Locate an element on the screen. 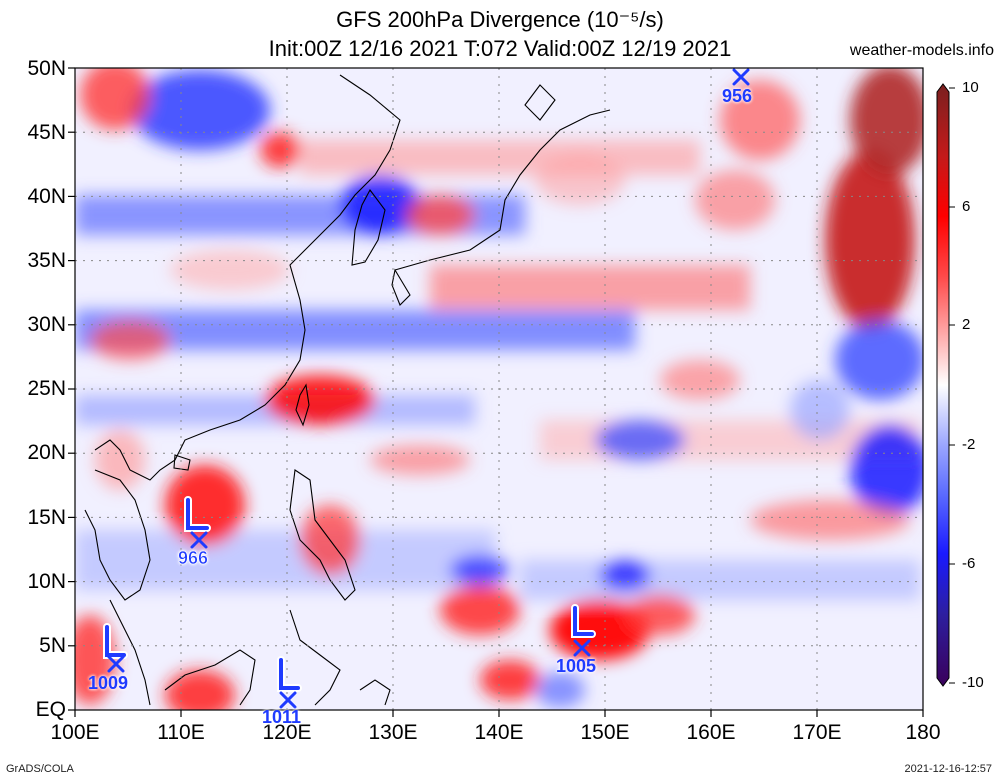 The height and width of the screenshot is (779, 1000). low-966-label: 966 is located at coordinates (193, 558).